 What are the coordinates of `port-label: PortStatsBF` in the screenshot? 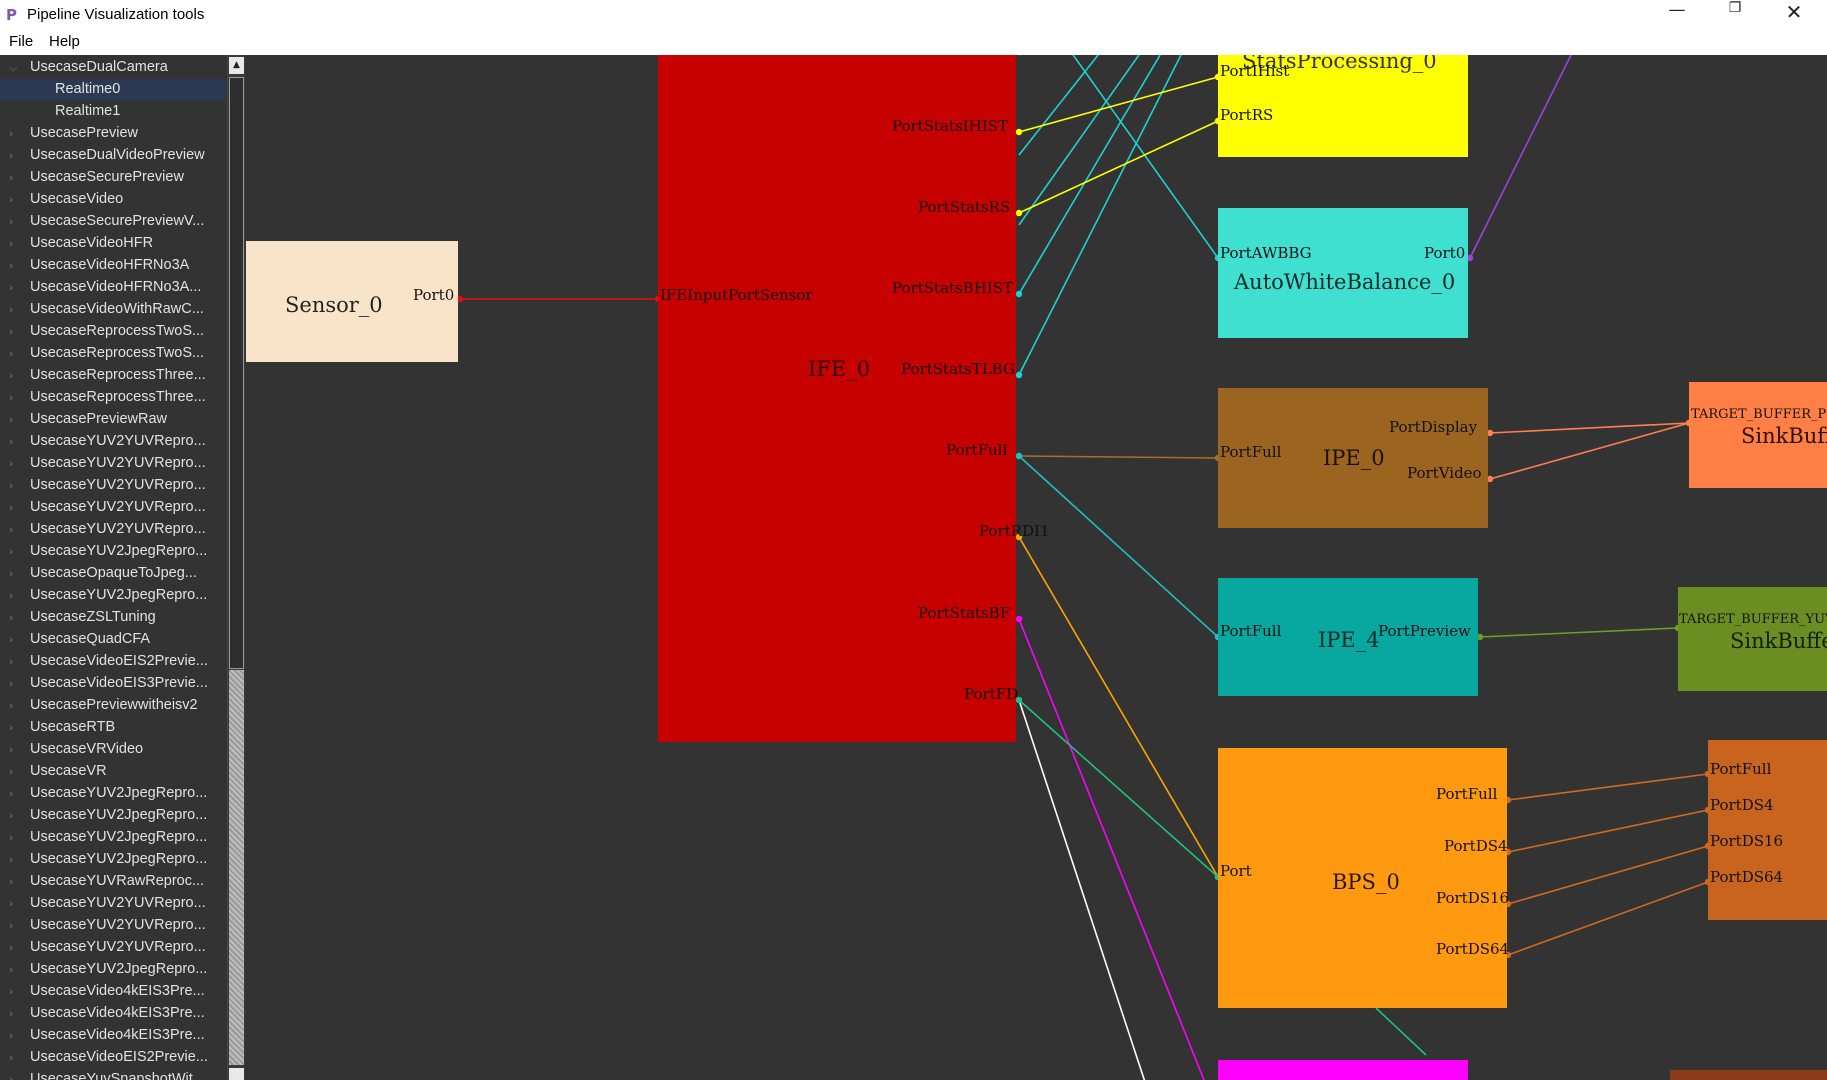 It's located at (964, 613).